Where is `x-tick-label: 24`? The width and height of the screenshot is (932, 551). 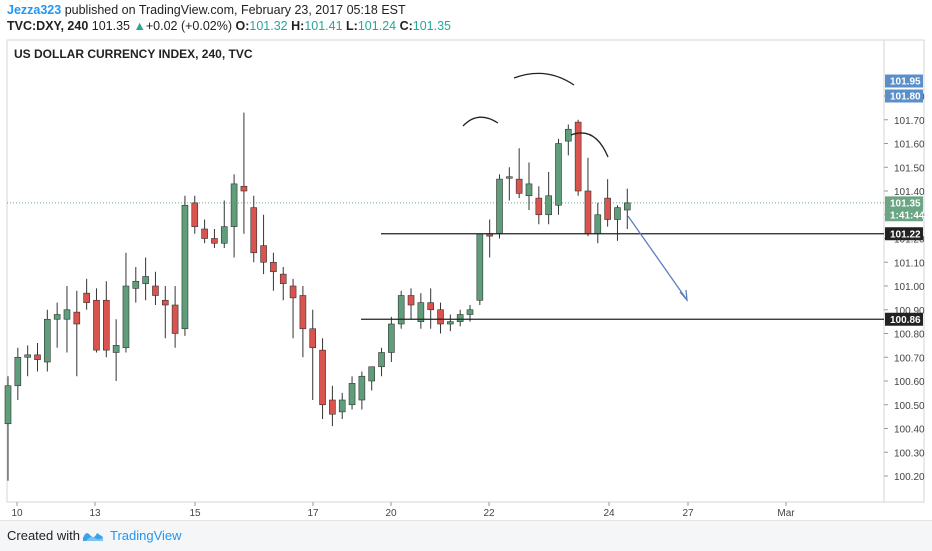
x-tick-label: 24 is located at coordinates (609, 513).